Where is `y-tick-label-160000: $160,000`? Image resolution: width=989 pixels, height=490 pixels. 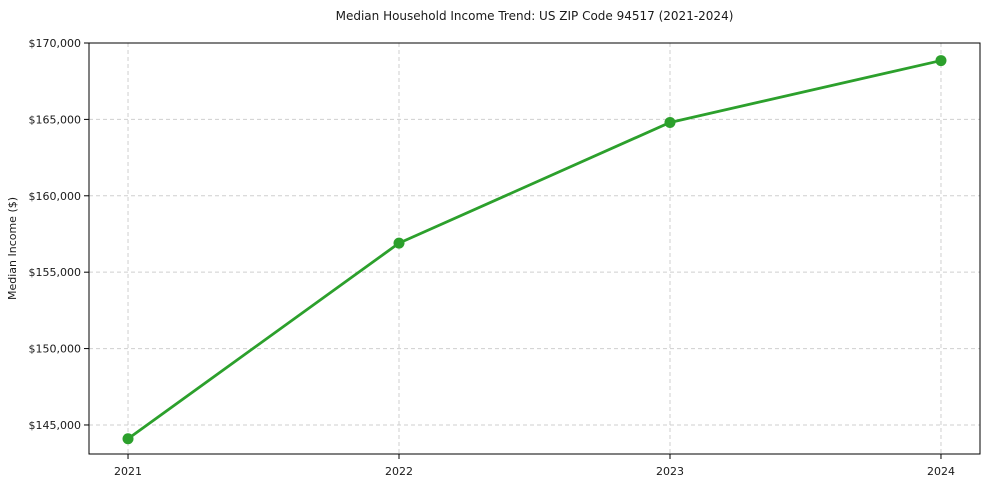 y-tick-label-160000: $160,000 is located at coordinates (55, 196).